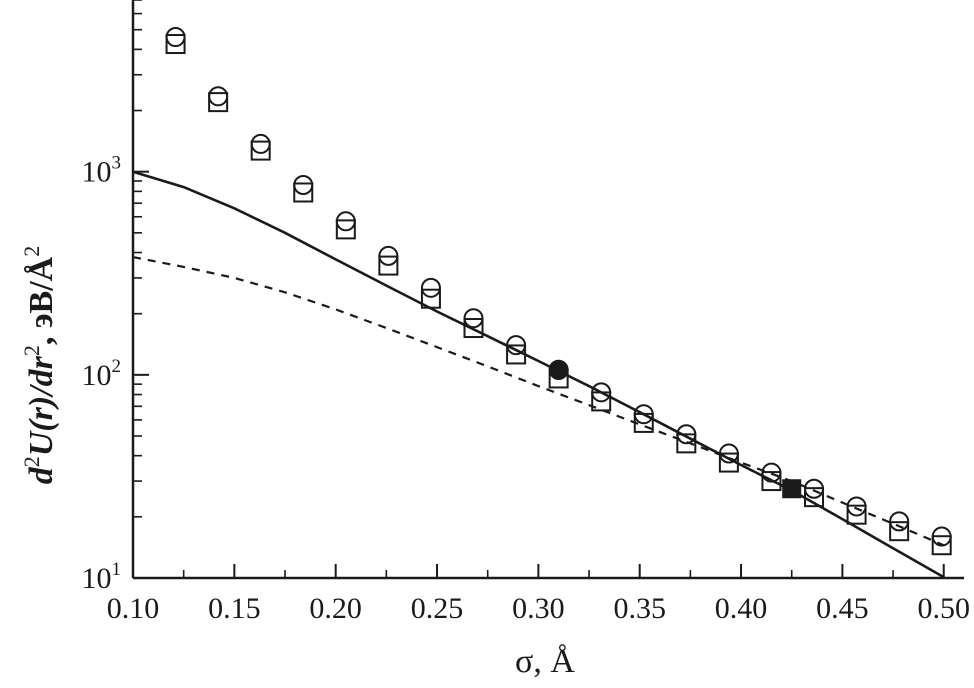 Image resolution: width=974 pixels, height=688 pixels. Describe the element at coordinates (234, 608) in the screenshot. I see `x-tick-label: 0.15` at that location.